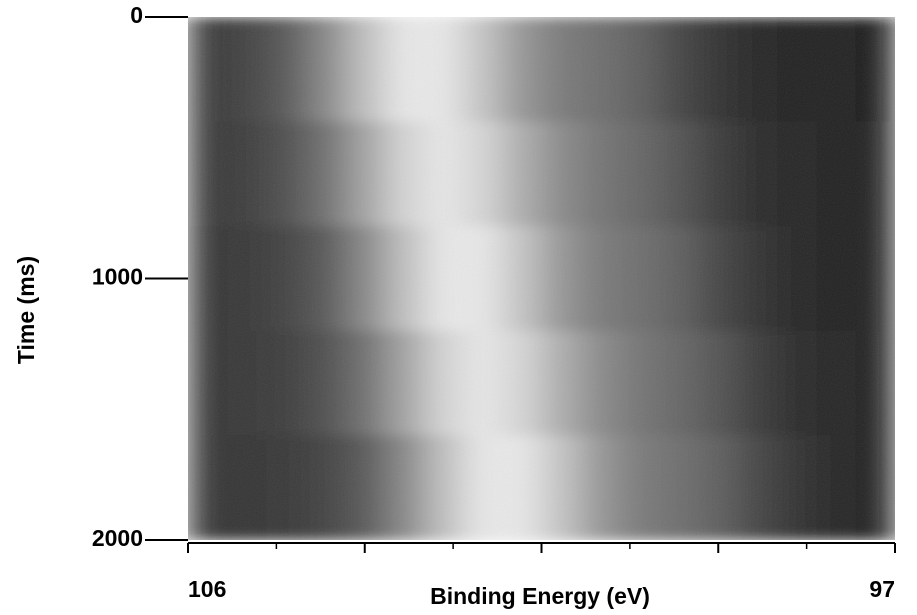 The image size is (917, 615). Describe the element at coordinates (882, 589) in the screenshot. I see `x-tick-label: 97` at that location.